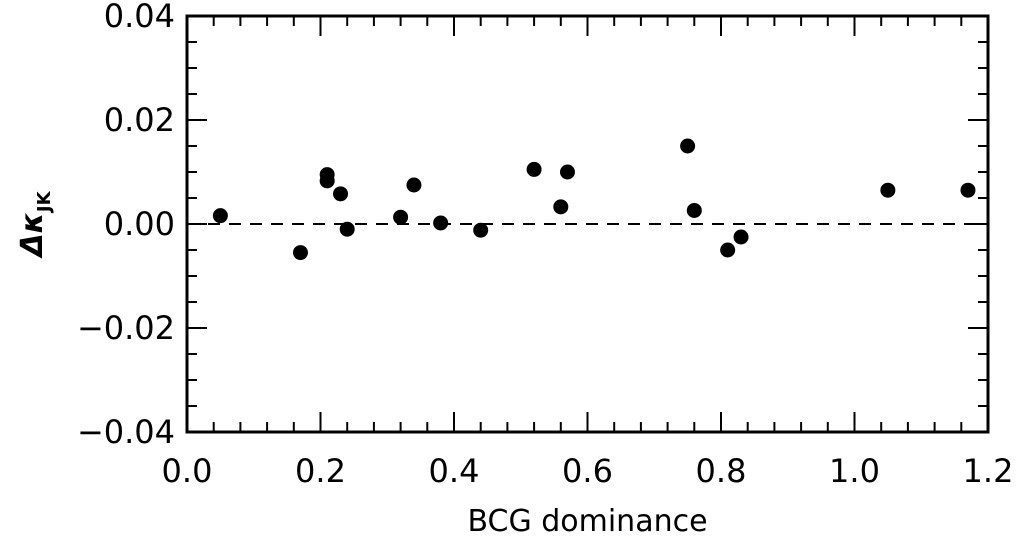  What do you see at coordinates (126, 328) in the screenshot?
I see `y-tick-label: −0.02` at bounding box center [126, 328].